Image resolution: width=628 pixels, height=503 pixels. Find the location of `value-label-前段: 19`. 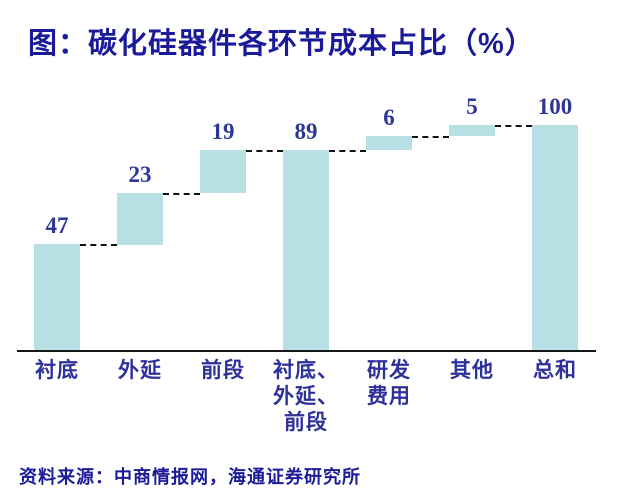

value-label-前段: 19 is located at coordinates (223, 131).